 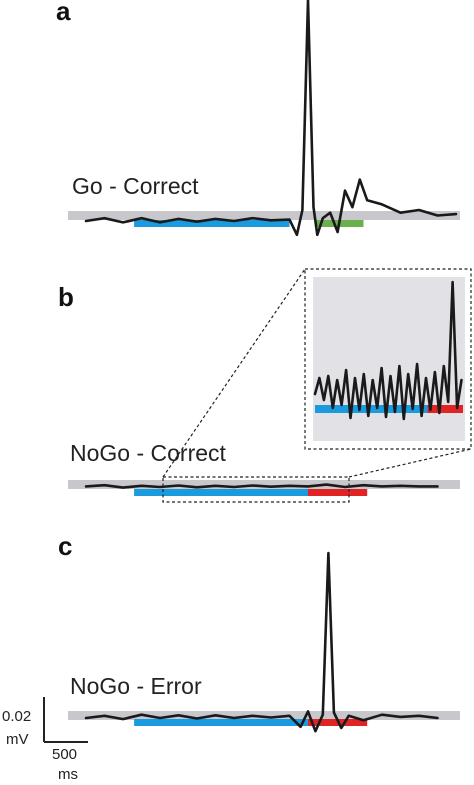 What do you see at coordinates (68, 774) in the screenshot?
I see `scale-time-unit: ms` at bounding box center [68, 774].